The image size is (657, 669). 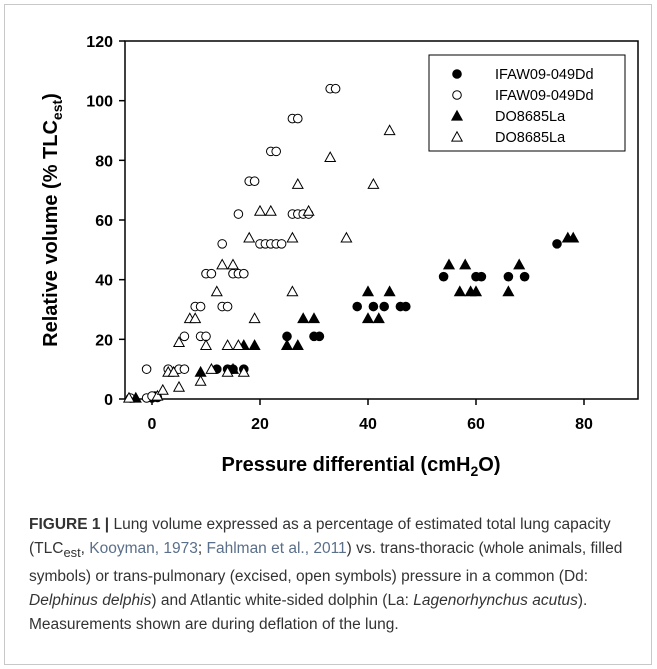 What do you see at coordinates (368, 424) in the screenshot?
I see `x-tick-label: 40` at bounding box center [368, 424].